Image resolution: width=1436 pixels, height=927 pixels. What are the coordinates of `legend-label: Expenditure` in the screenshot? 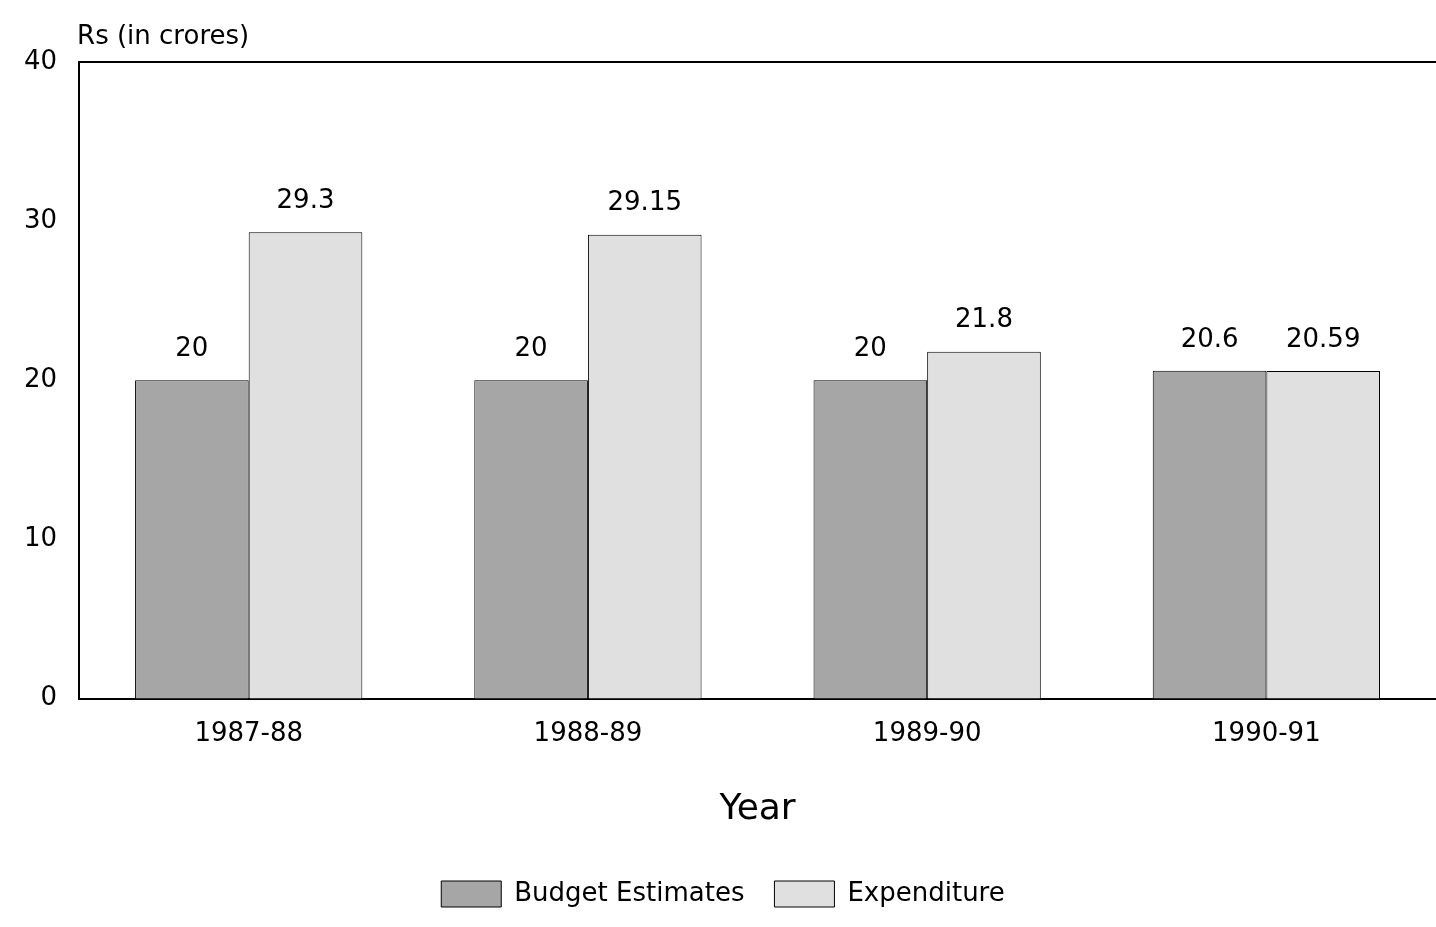 It's located at (926, 891).